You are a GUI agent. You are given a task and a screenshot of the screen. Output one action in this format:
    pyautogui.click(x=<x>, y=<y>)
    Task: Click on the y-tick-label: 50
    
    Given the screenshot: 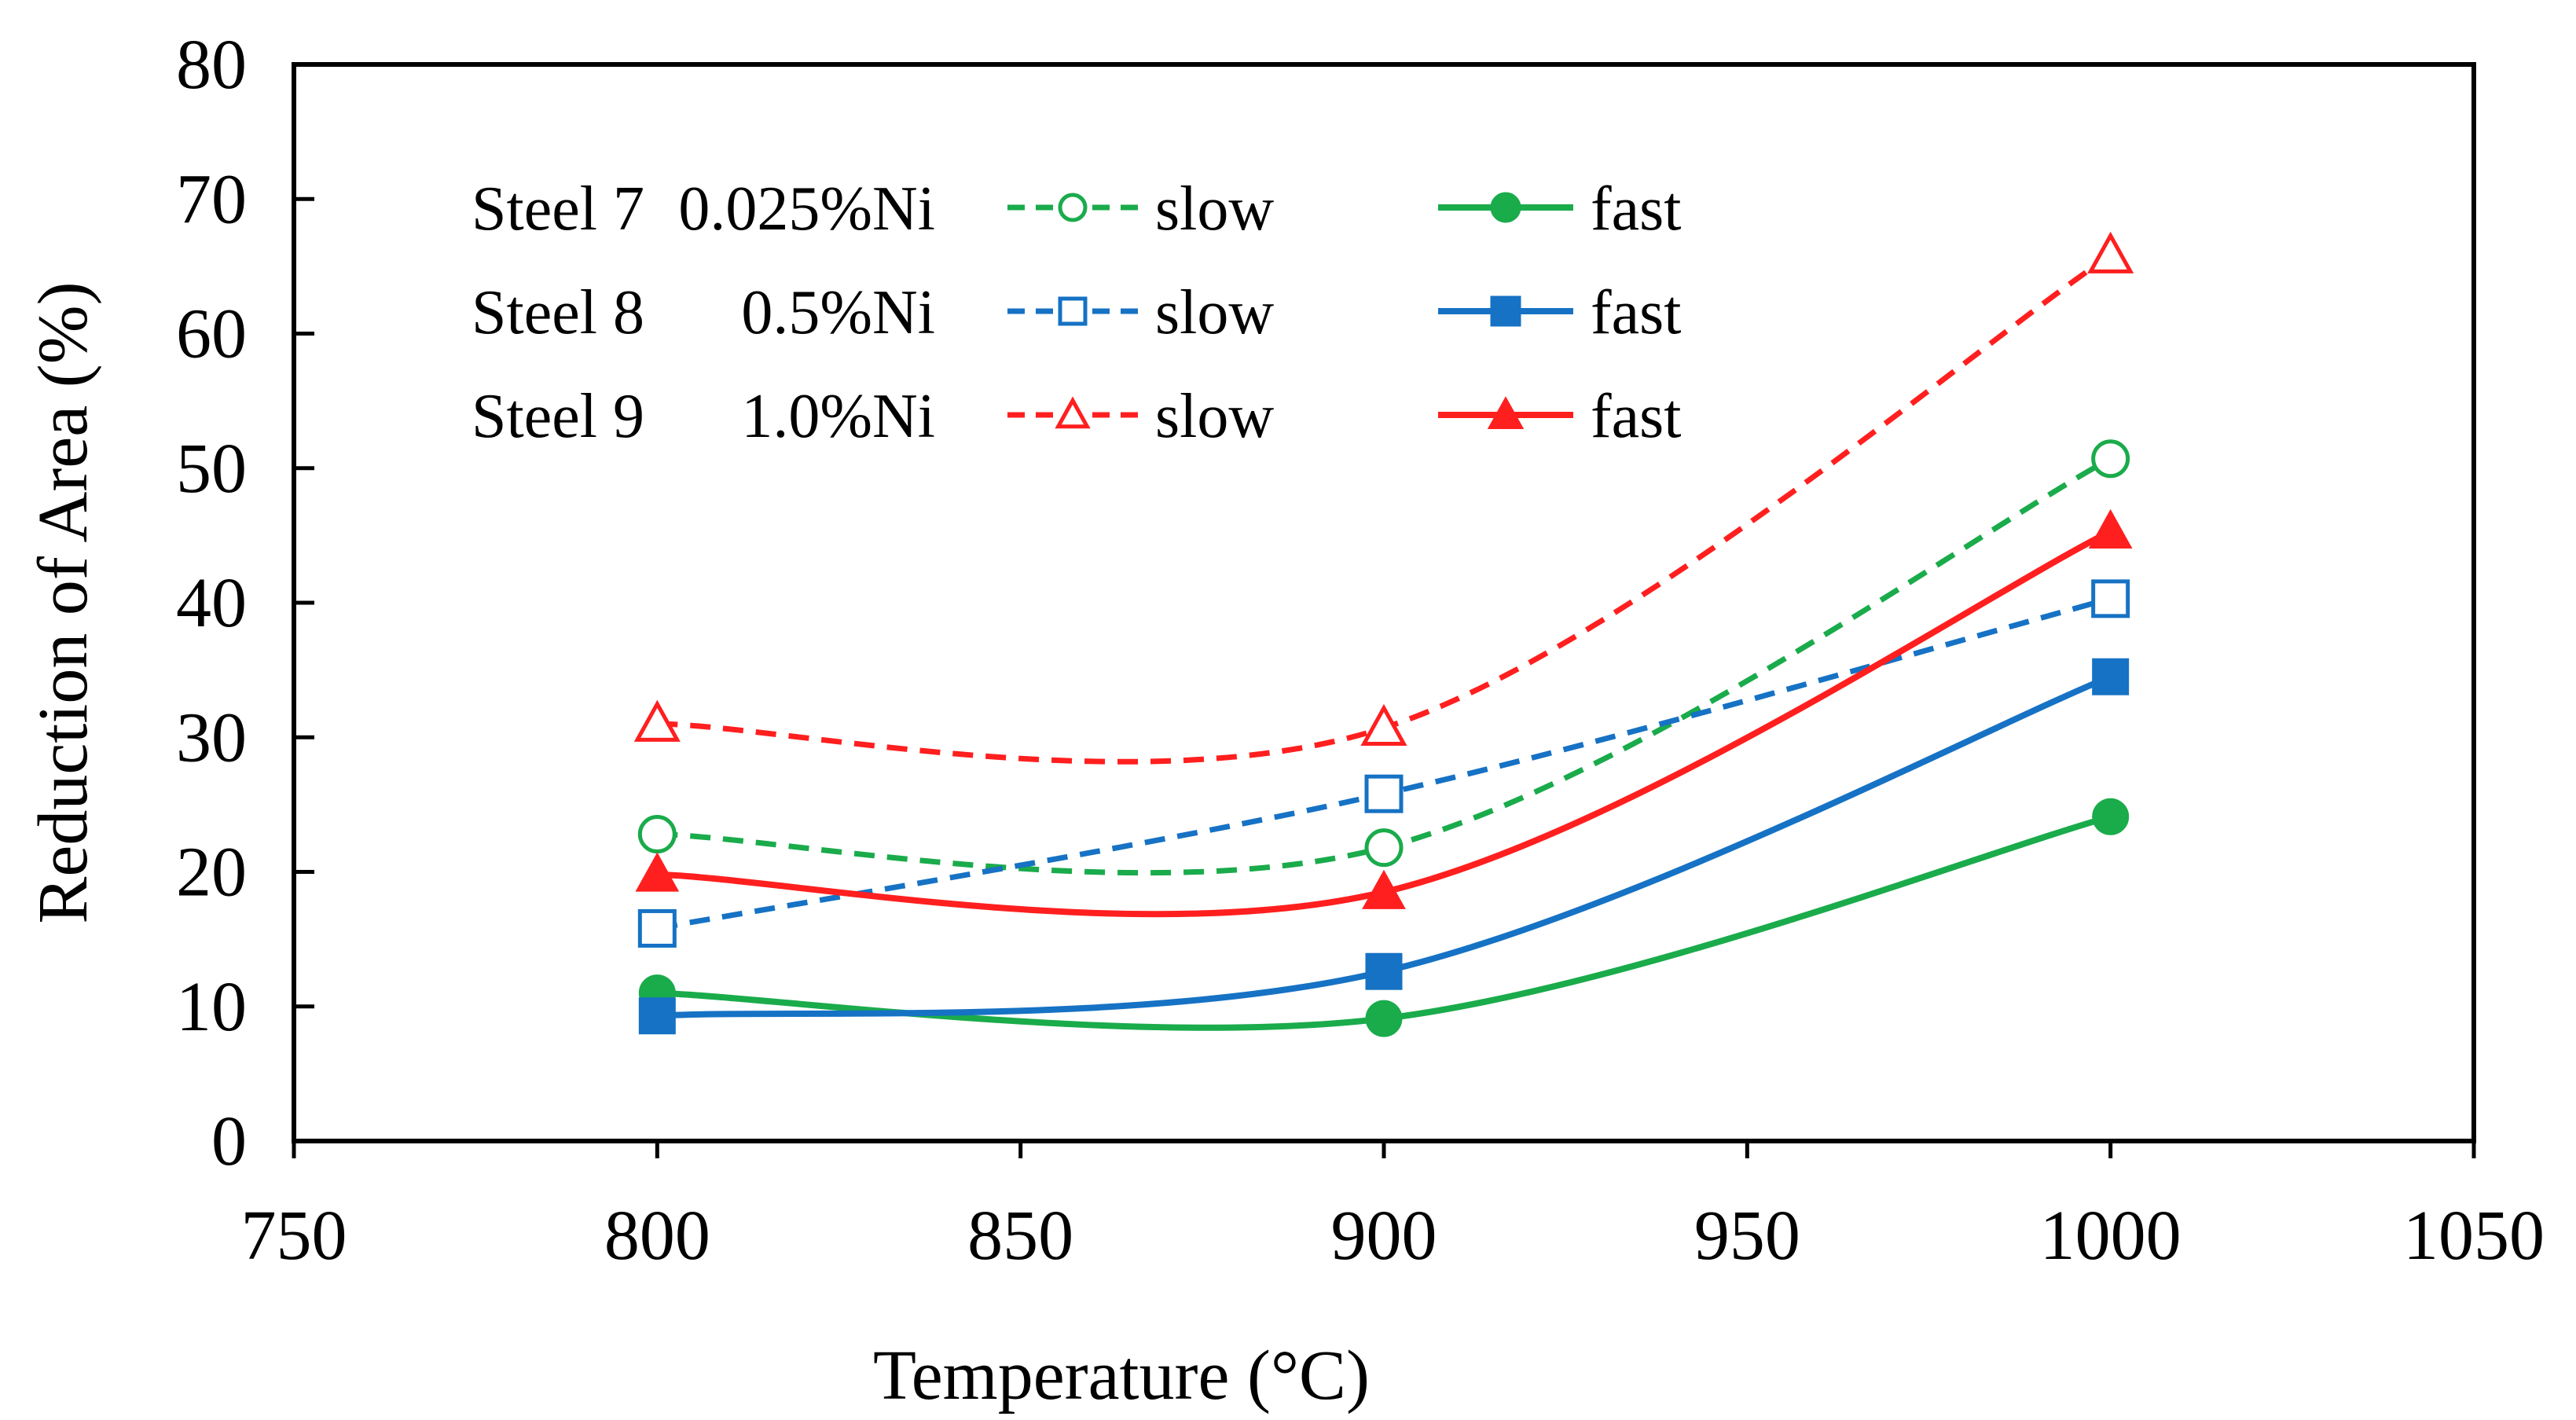 What is the action you would take?
    pyautogui.click(x=211, y=469)
    